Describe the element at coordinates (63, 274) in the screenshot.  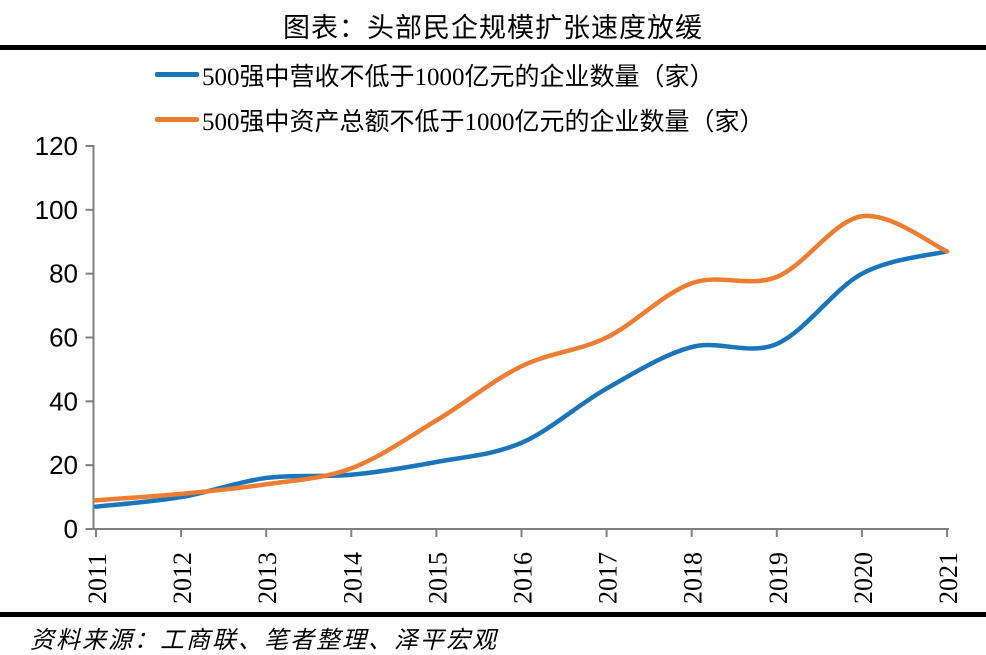
I see `y-axis-tick-label: 80` at that location.